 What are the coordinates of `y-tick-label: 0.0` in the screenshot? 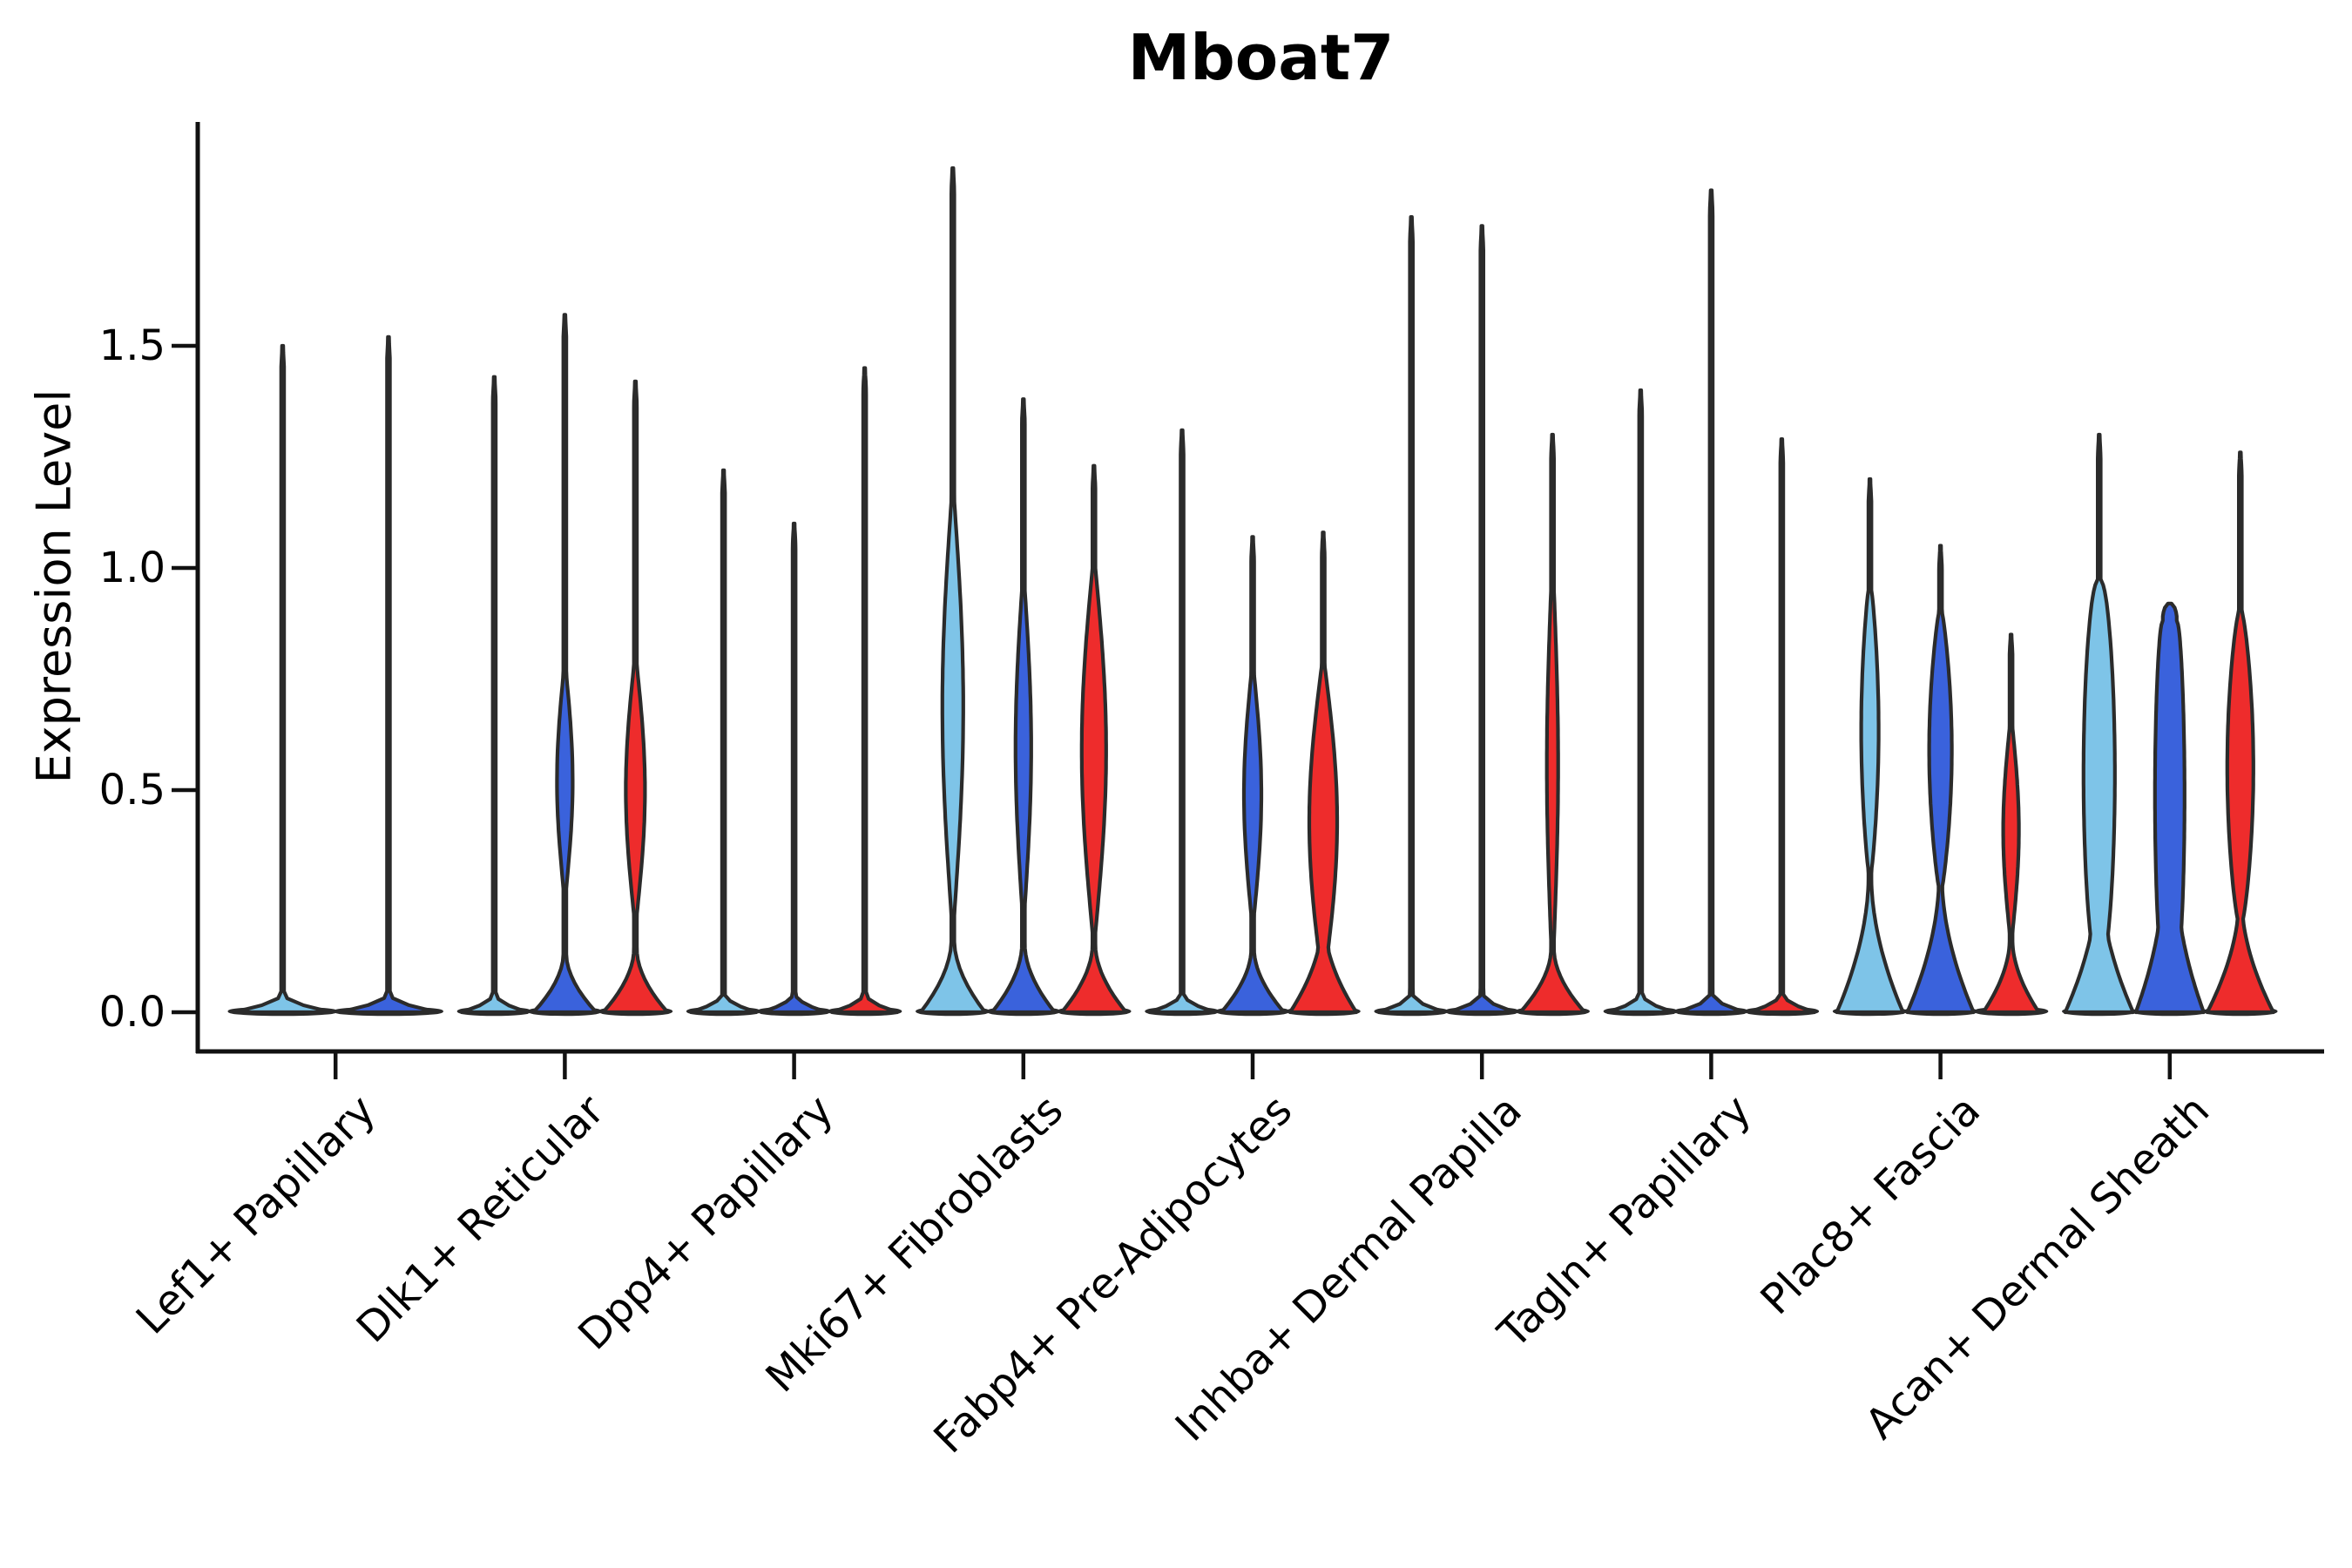 It's located at (132, 1013).